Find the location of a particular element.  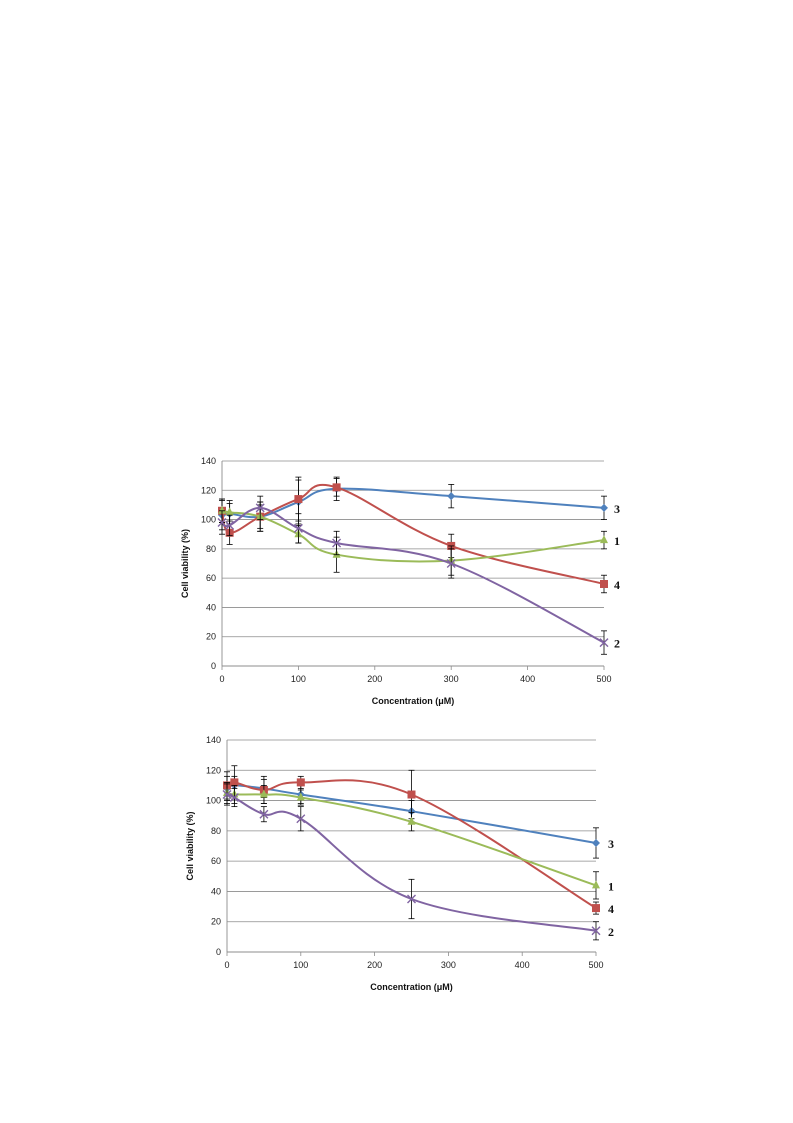

series-3: 3 is located at coordinates (418, 817).